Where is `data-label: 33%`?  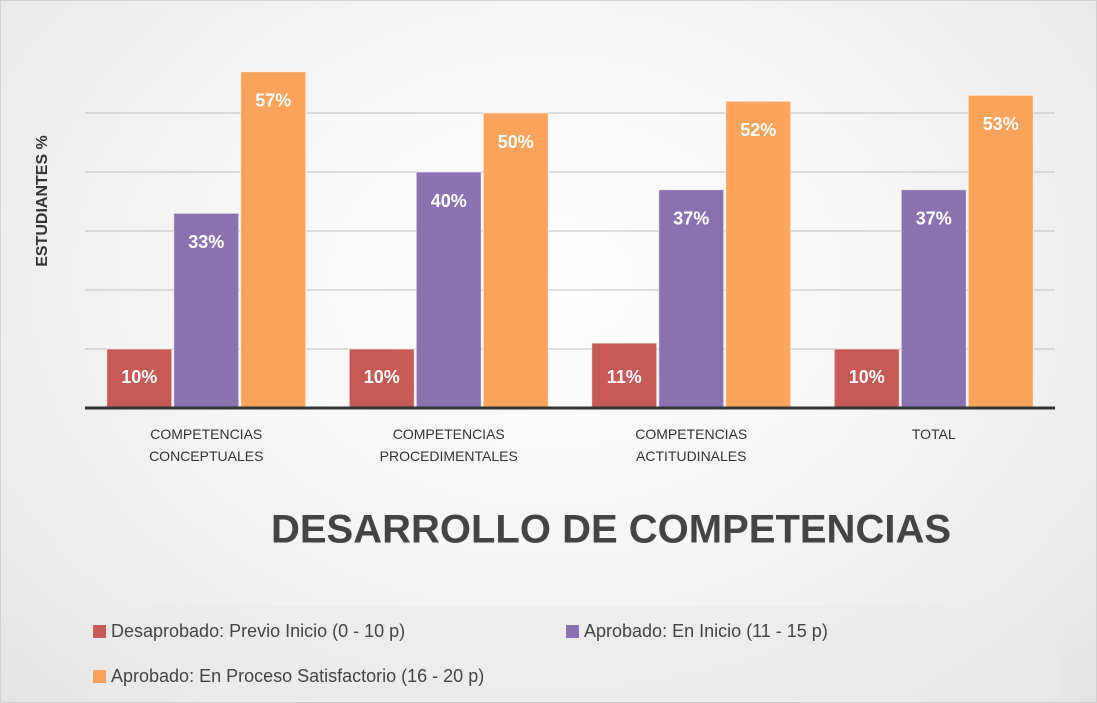 data-label: 33% is located at coordinates (206, 242).